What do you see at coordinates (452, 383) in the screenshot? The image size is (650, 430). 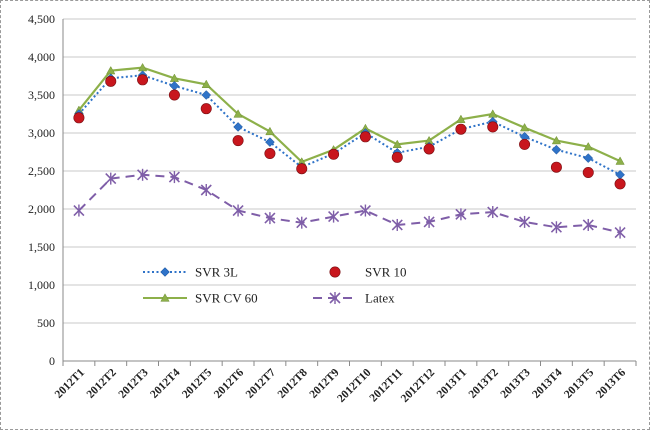 I see `x-tick-label: 2013T1` at bounding box center [452, 383].